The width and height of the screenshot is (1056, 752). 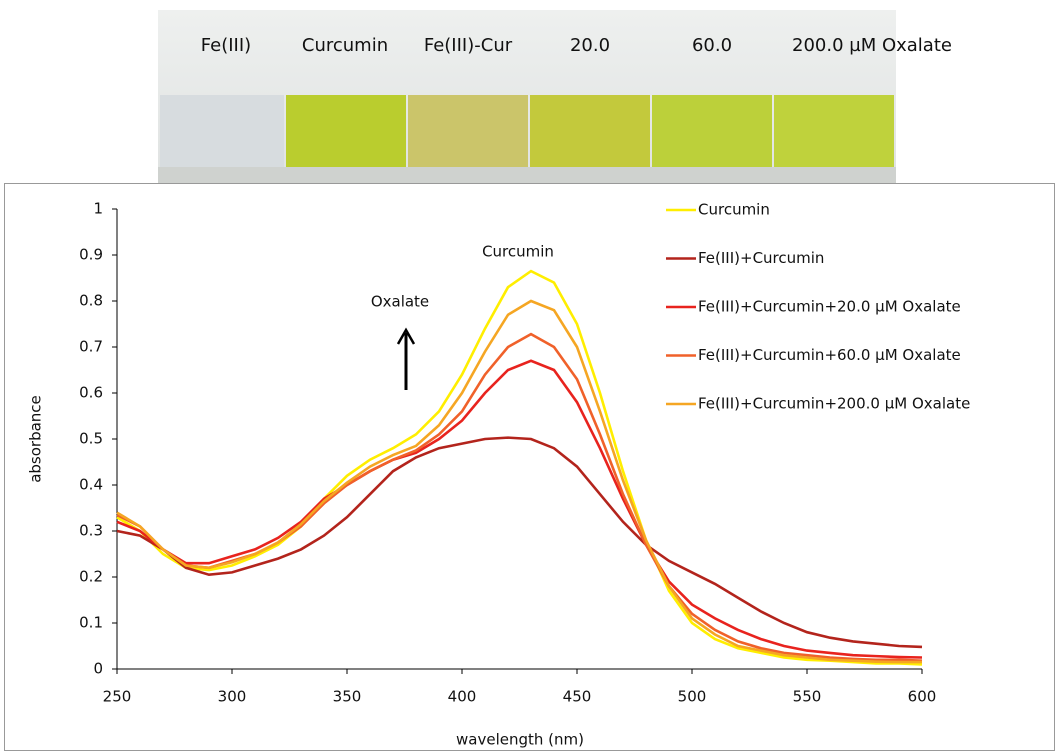 What do you see at coordinates (91, 623) in the screenshot?
I see `y-tick-label: 0.1` at bounding box center [91, 623].